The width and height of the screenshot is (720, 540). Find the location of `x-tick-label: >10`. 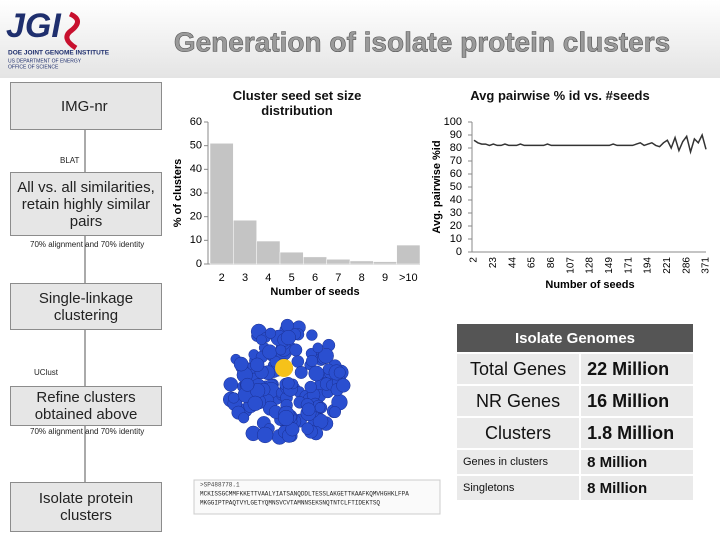

x-tick-label: >10 is located at coordinates (408, 278).